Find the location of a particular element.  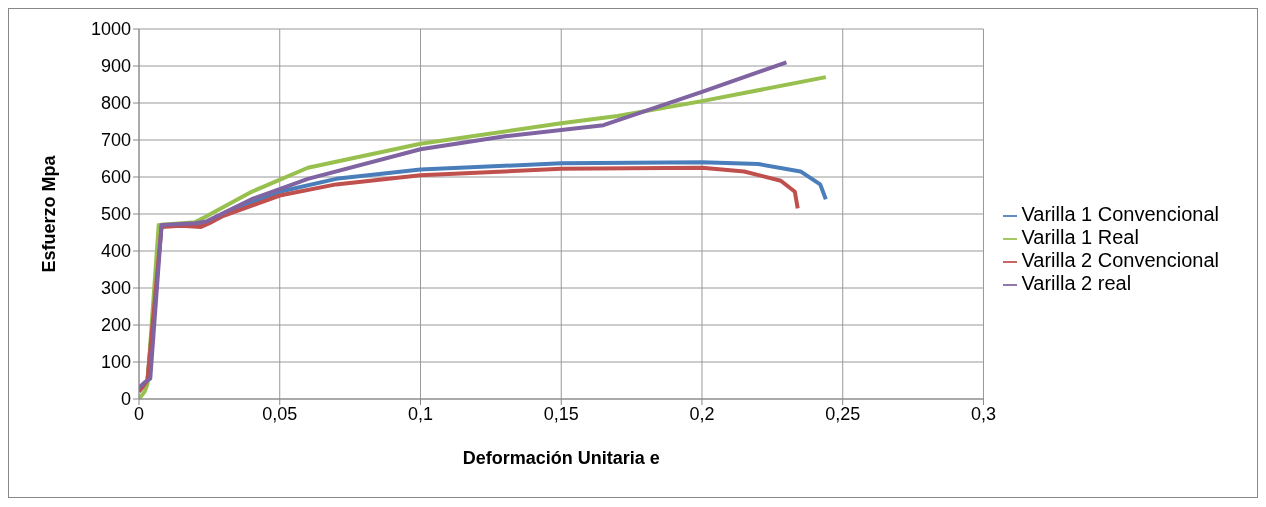

y-tick-label: 1000 is located at coordinates (110, 29).